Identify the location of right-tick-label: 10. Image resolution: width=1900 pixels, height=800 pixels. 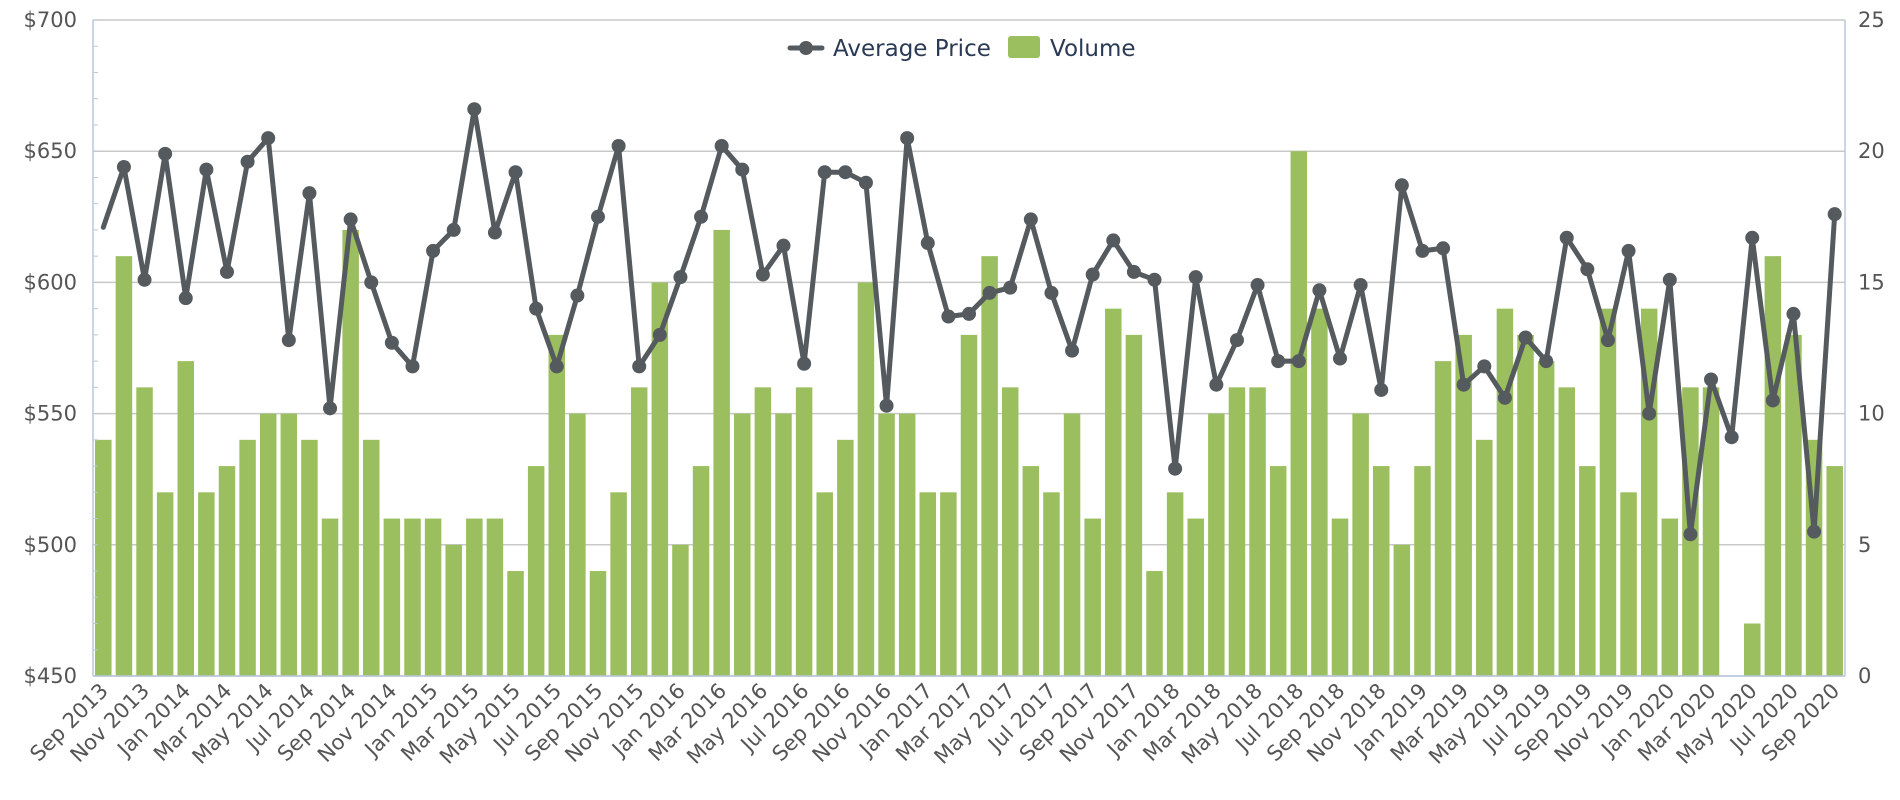
(1871, 414).